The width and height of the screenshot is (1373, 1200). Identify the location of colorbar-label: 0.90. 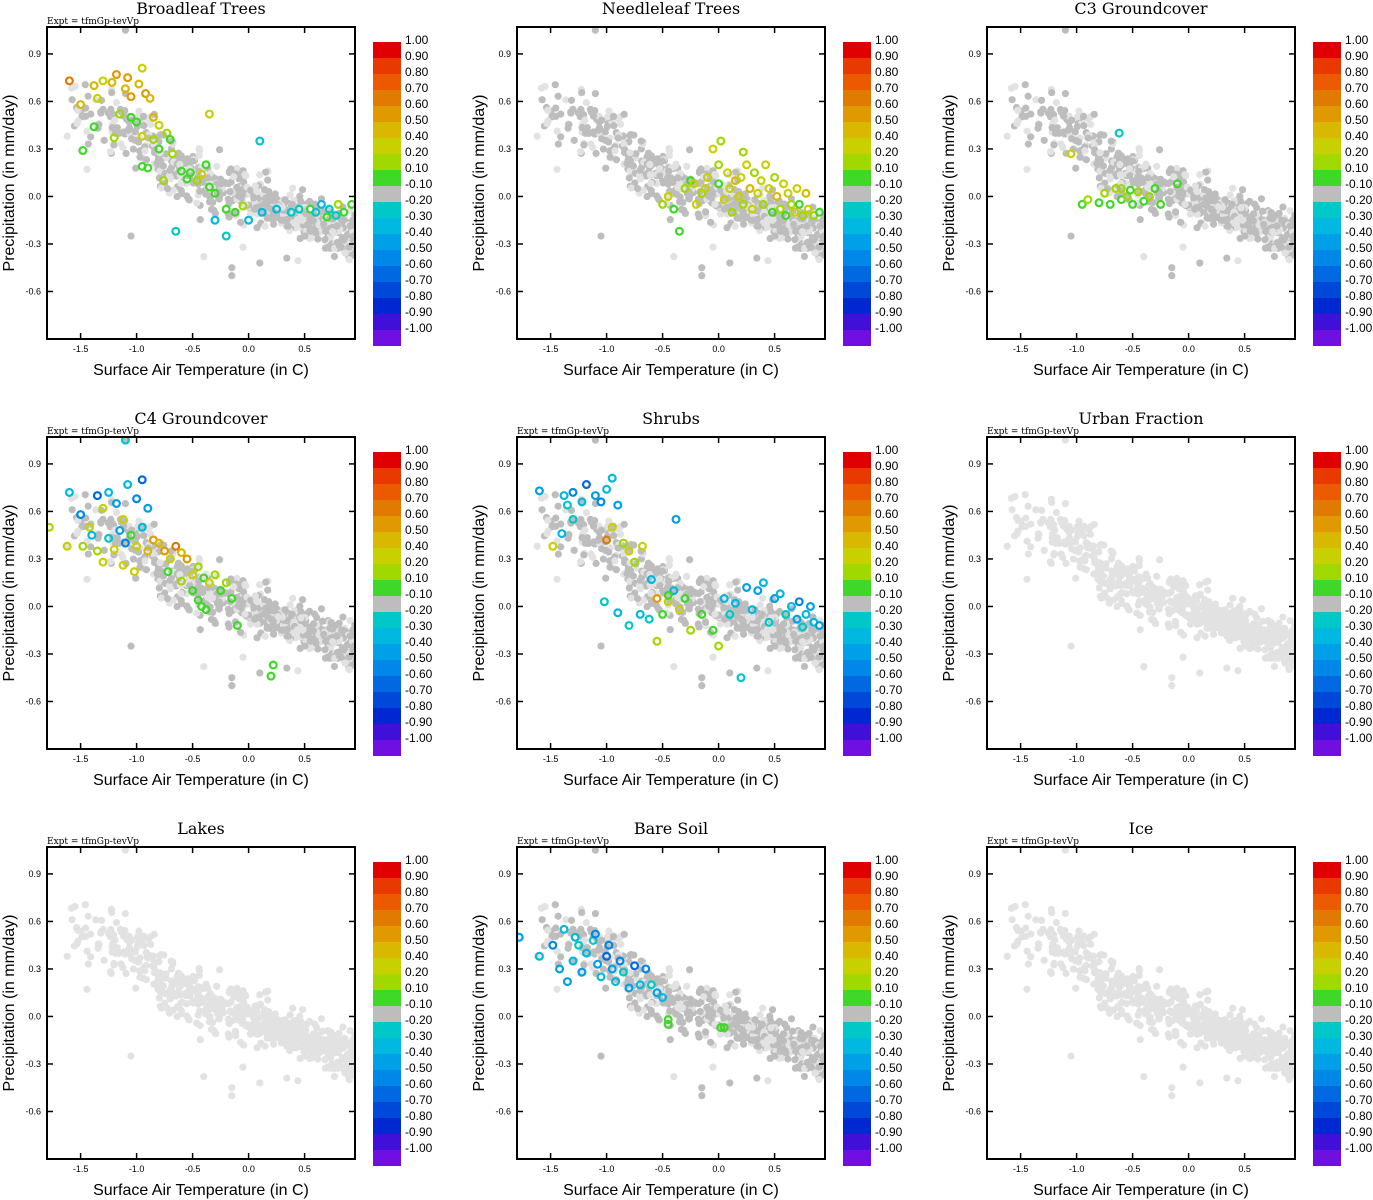
(1357, 466).